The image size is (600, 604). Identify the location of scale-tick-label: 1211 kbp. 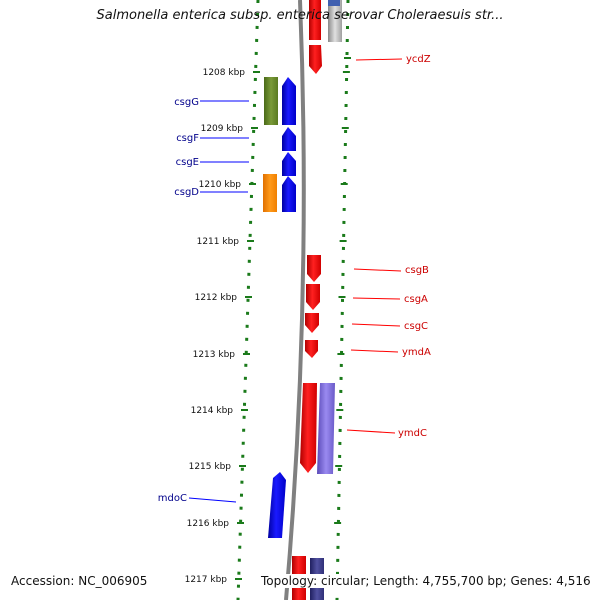
(218, 242).